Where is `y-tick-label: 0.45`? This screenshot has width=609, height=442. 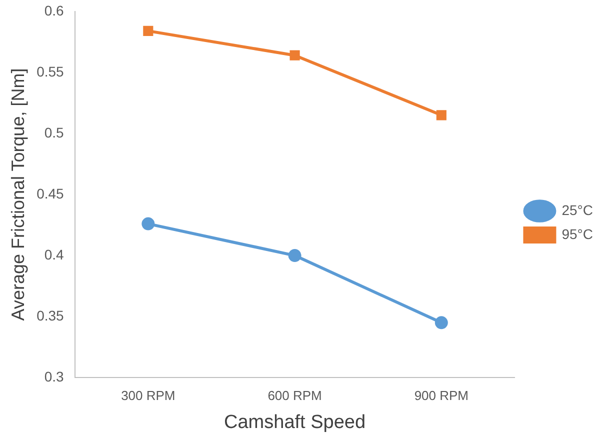 y-tick-label: 0.45 is located at coordinates (50, 193).